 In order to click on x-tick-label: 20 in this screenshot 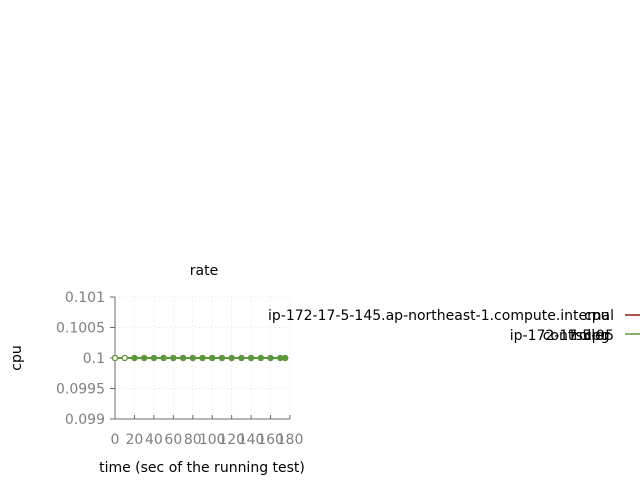, I will do `click(135, 440)`.